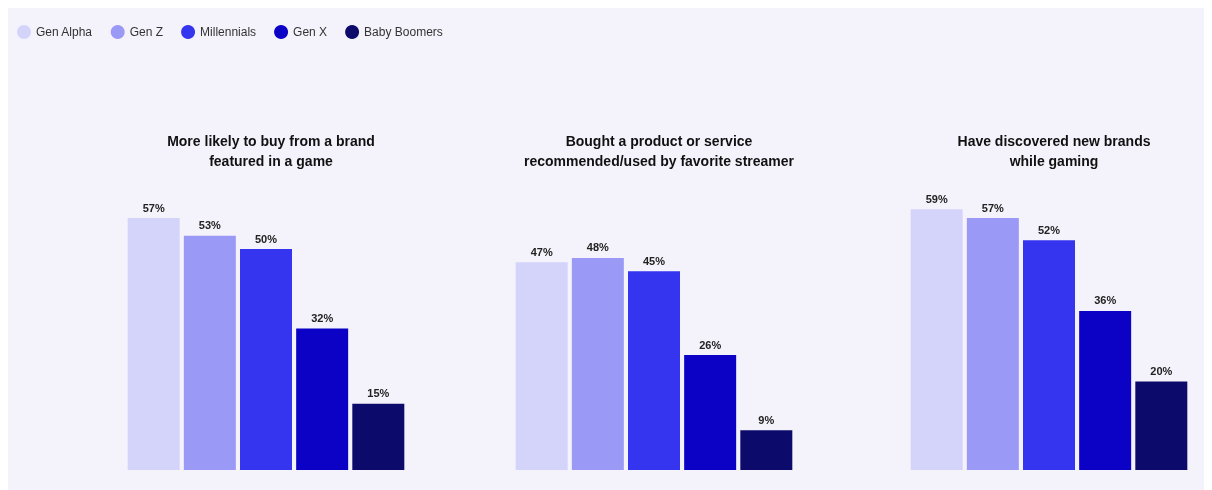 Image resolution: width=1212 pixels, height=490 pixels. Describe the element at coordinates (403, 32) in the screenshot. I see `legend-label: Baby Boomers` at that location.